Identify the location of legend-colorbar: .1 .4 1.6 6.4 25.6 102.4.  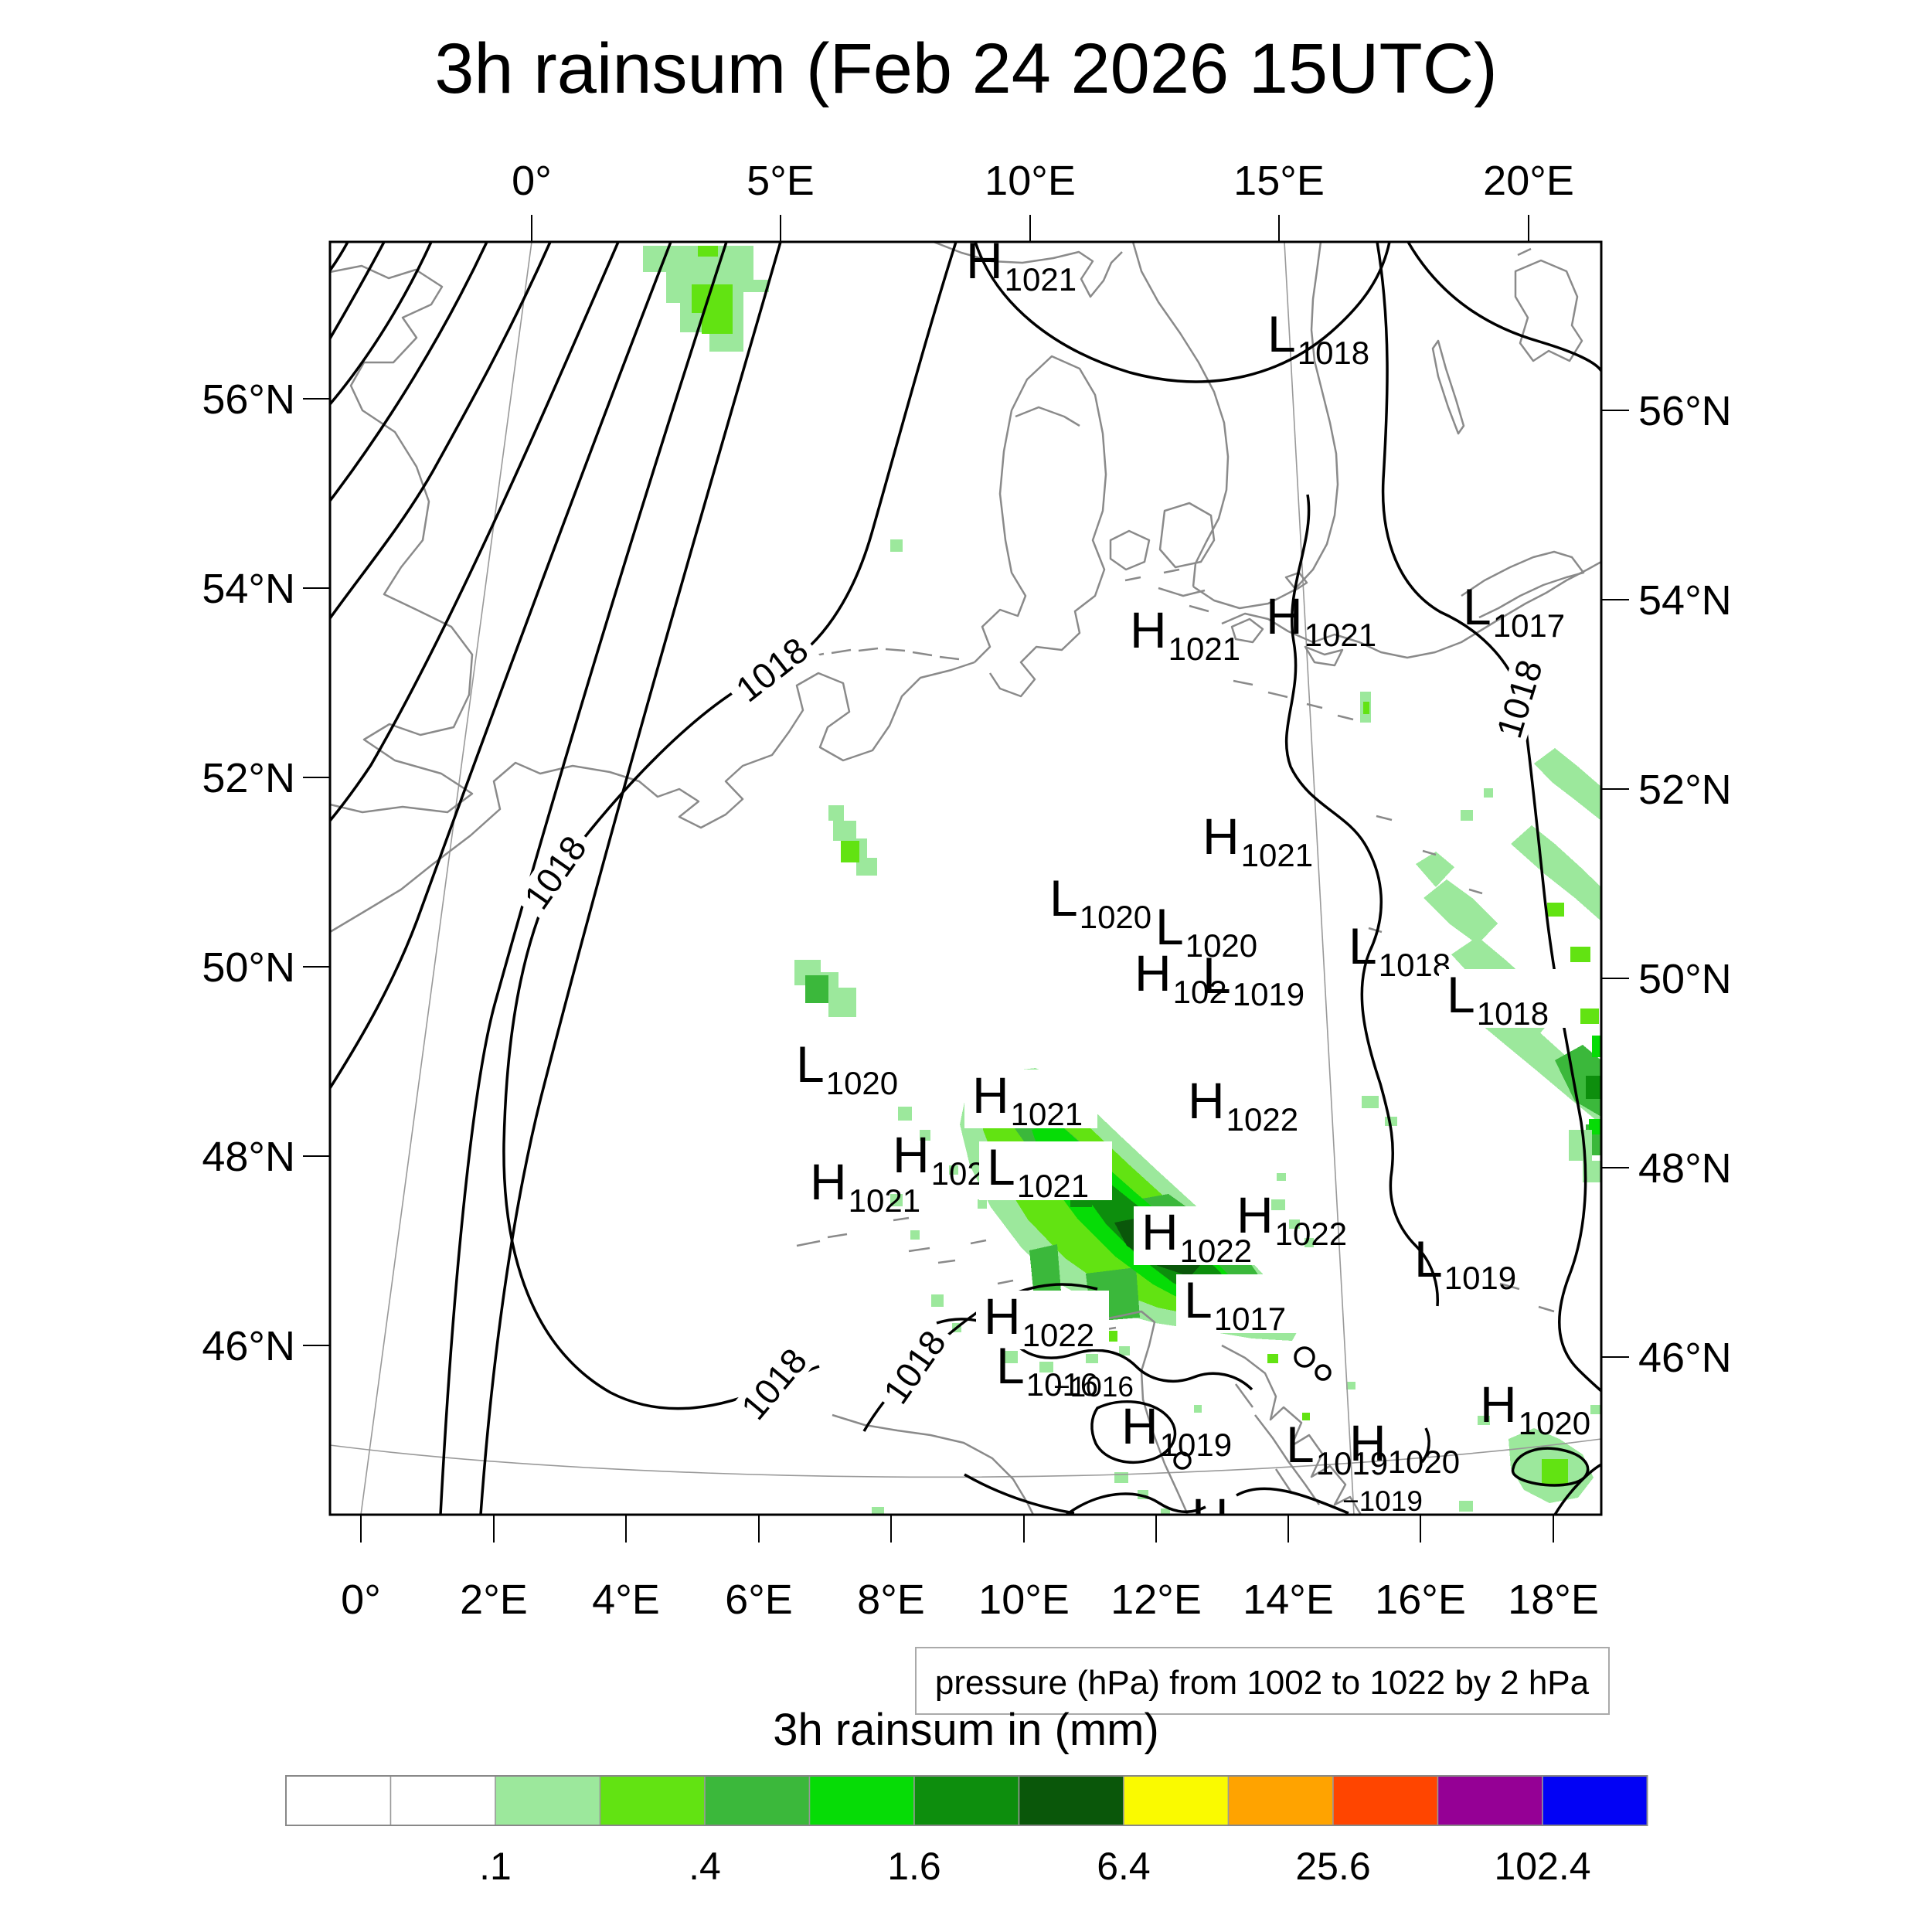
(967, 1831).